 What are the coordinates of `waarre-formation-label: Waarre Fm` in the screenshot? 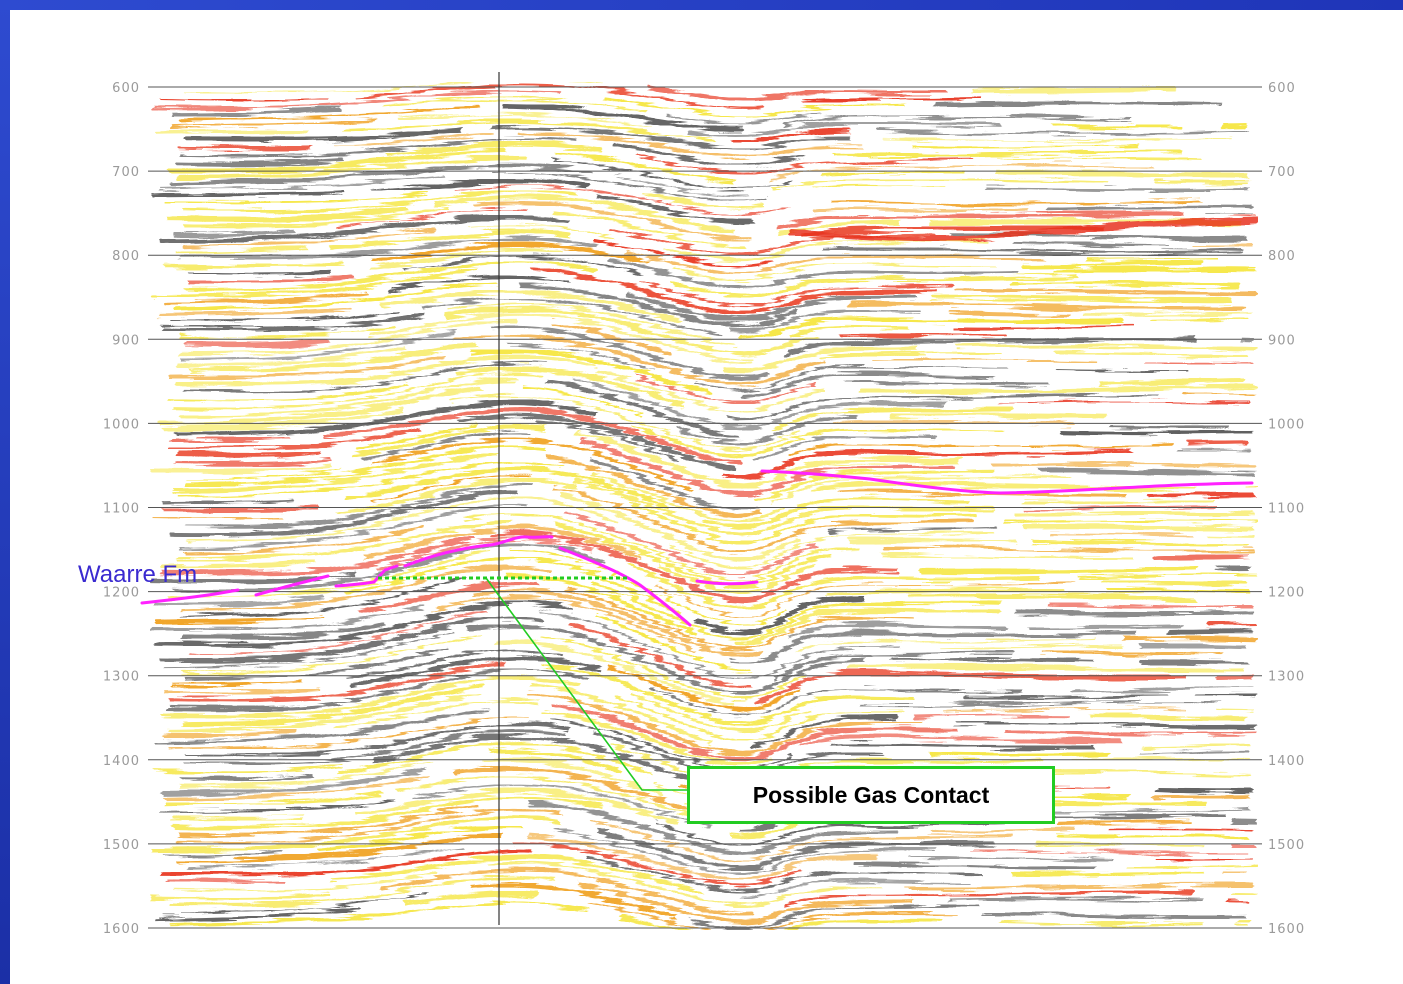 It's located at (138, 574).